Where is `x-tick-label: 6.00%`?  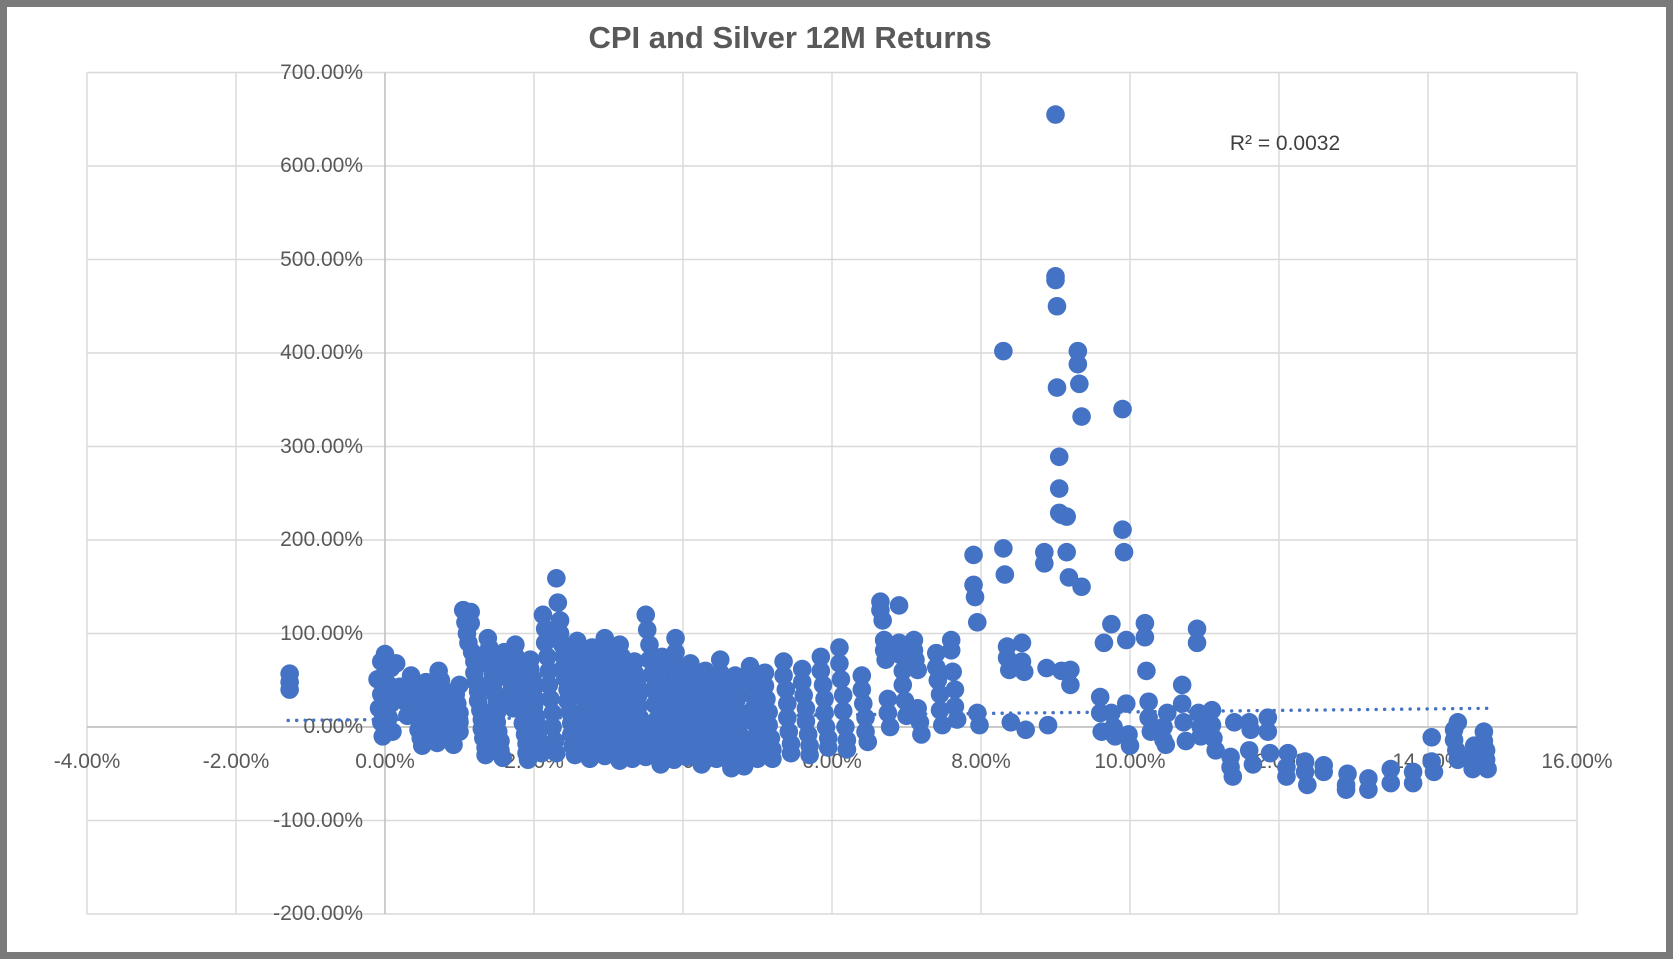
x-tick-label: 6.00% is located at coordinates (832, 761).